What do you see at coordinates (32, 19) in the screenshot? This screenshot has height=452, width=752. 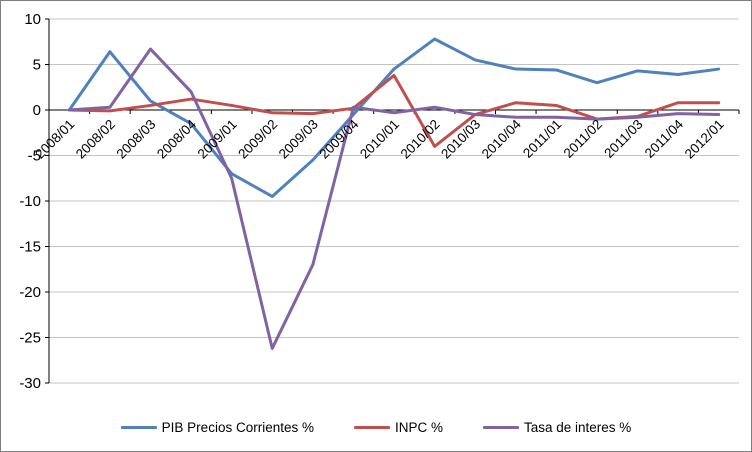 I see `svg-text: 10` at bounding box center [32, 19].